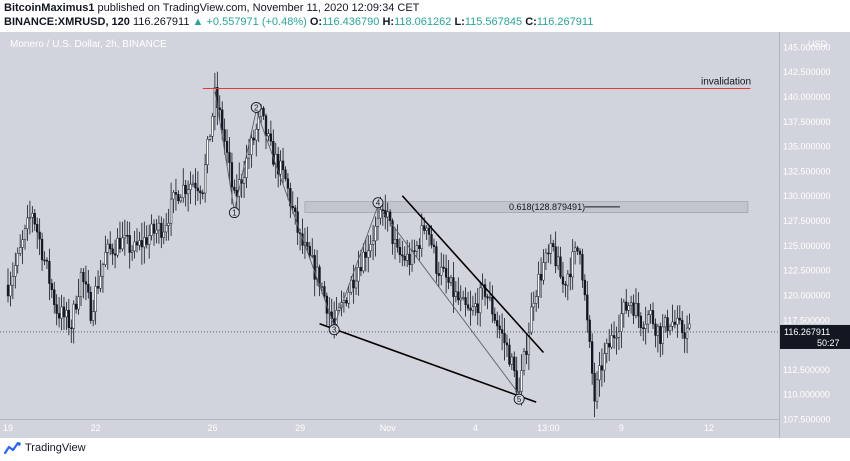  I want to click on price-tick-label: 120.000000, so click(807, 295).